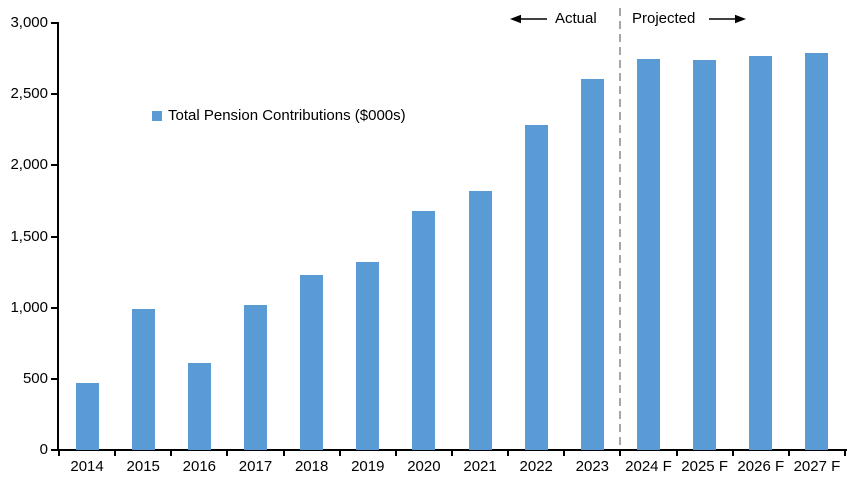 The image size is (852, 495). Describe the element at coordinates (424, 330) in the screenshot. I see `bar-2020` at that location.